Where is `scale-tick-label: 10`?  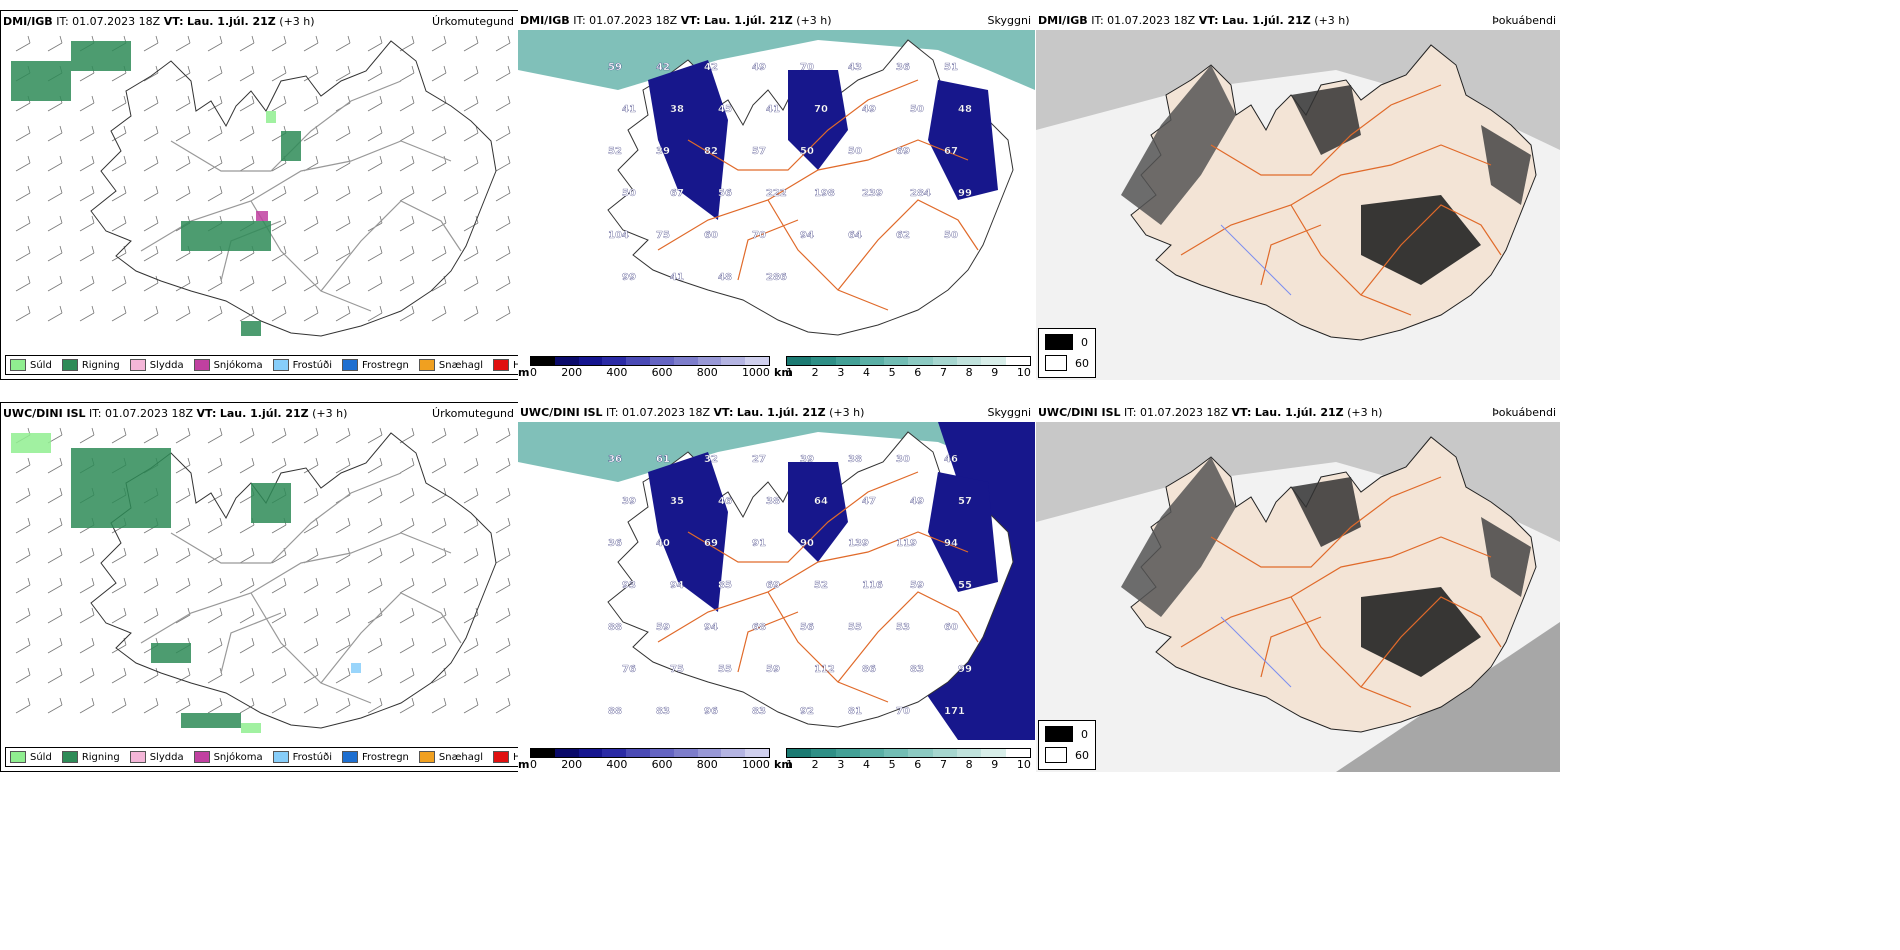
scale-tick-label: 10 is located at coordinates (1023, 372).